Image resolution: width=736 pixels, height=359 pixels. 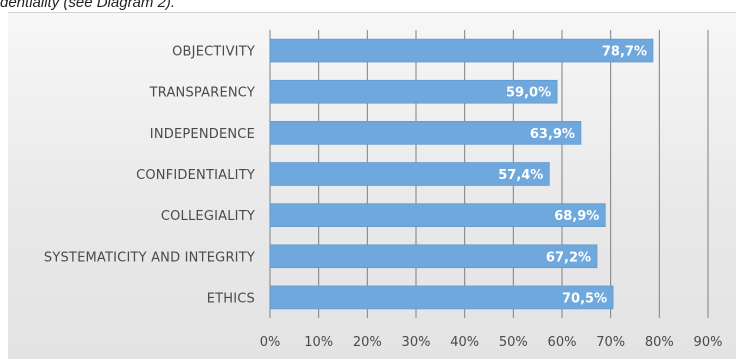 I want to click on x-tick-label: 50%, so click(x=513, y=342).